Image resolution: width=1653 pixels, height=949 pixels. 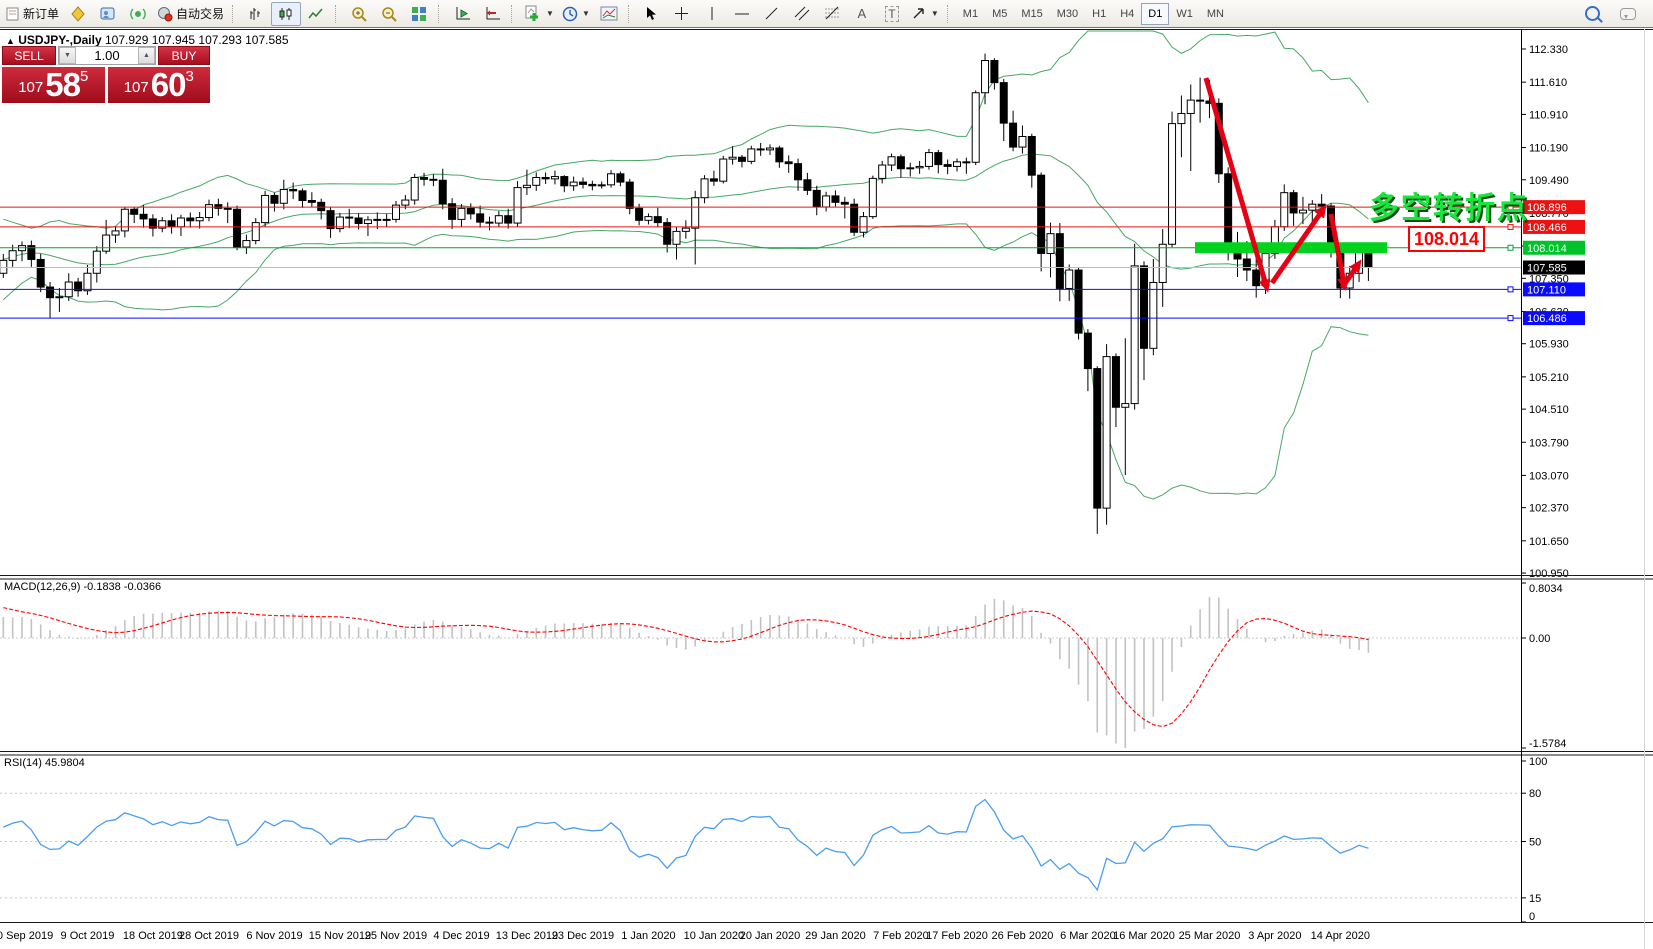 I want to click on trendline-icon, so click(x=772, y=13).